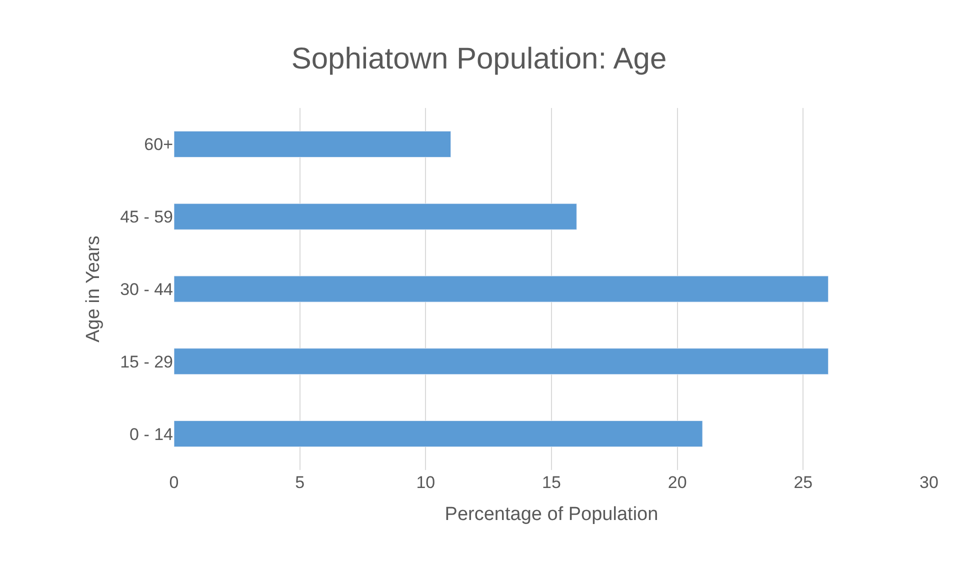 This screenshot has width=958, height=578. I want to click on x-tick-label: 5, so click(300, 482).